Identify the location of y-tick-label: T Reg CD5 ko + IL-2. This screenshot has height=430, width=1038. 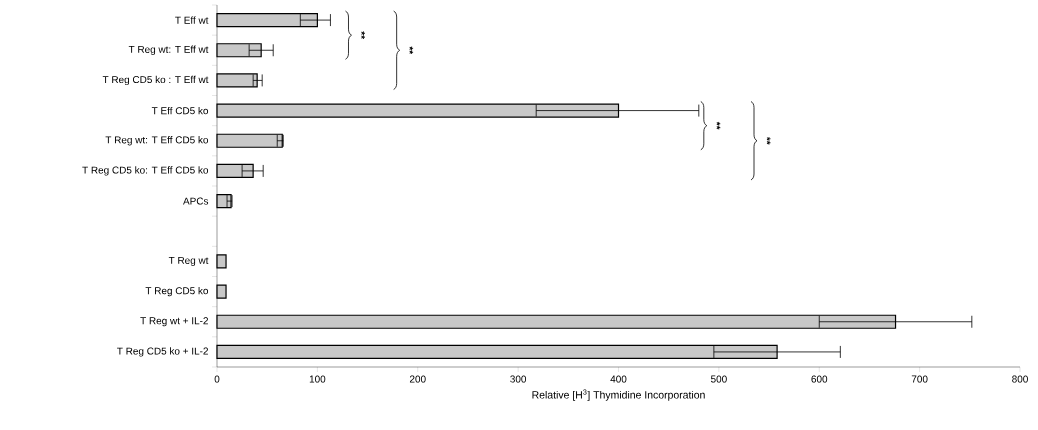
(162, 352).